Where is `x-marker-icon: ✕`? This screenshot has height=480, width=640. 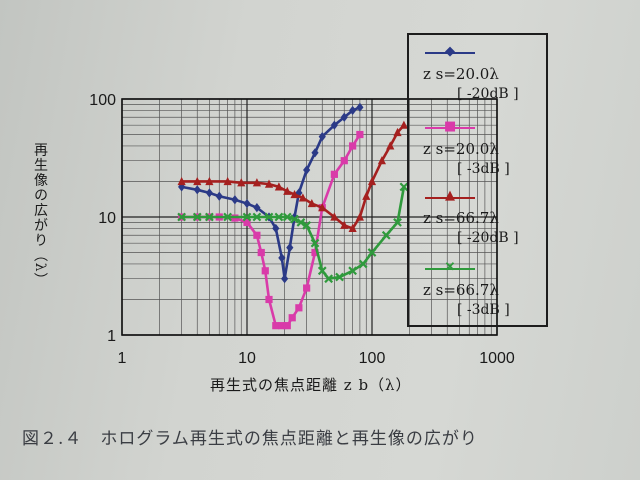
x-marker-icon: ✕ is located at coordinates (450, 267).